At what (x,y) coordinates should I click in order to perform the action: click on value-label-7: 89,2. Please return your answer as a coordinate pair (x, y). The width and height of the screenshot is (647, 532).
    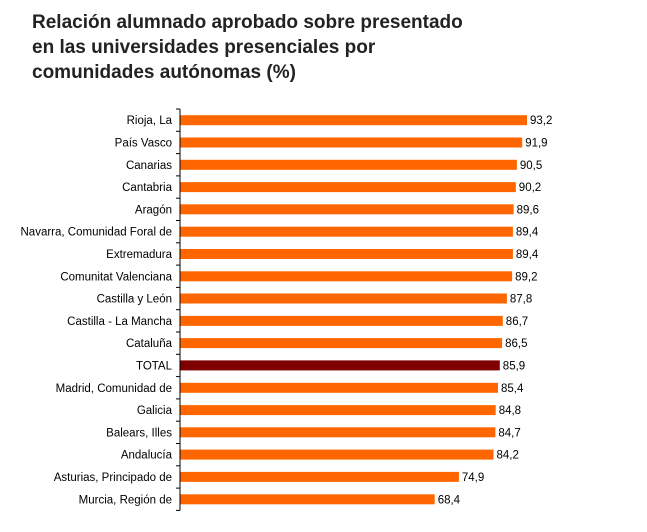
    Looking at the image, I should click on (526, 277).